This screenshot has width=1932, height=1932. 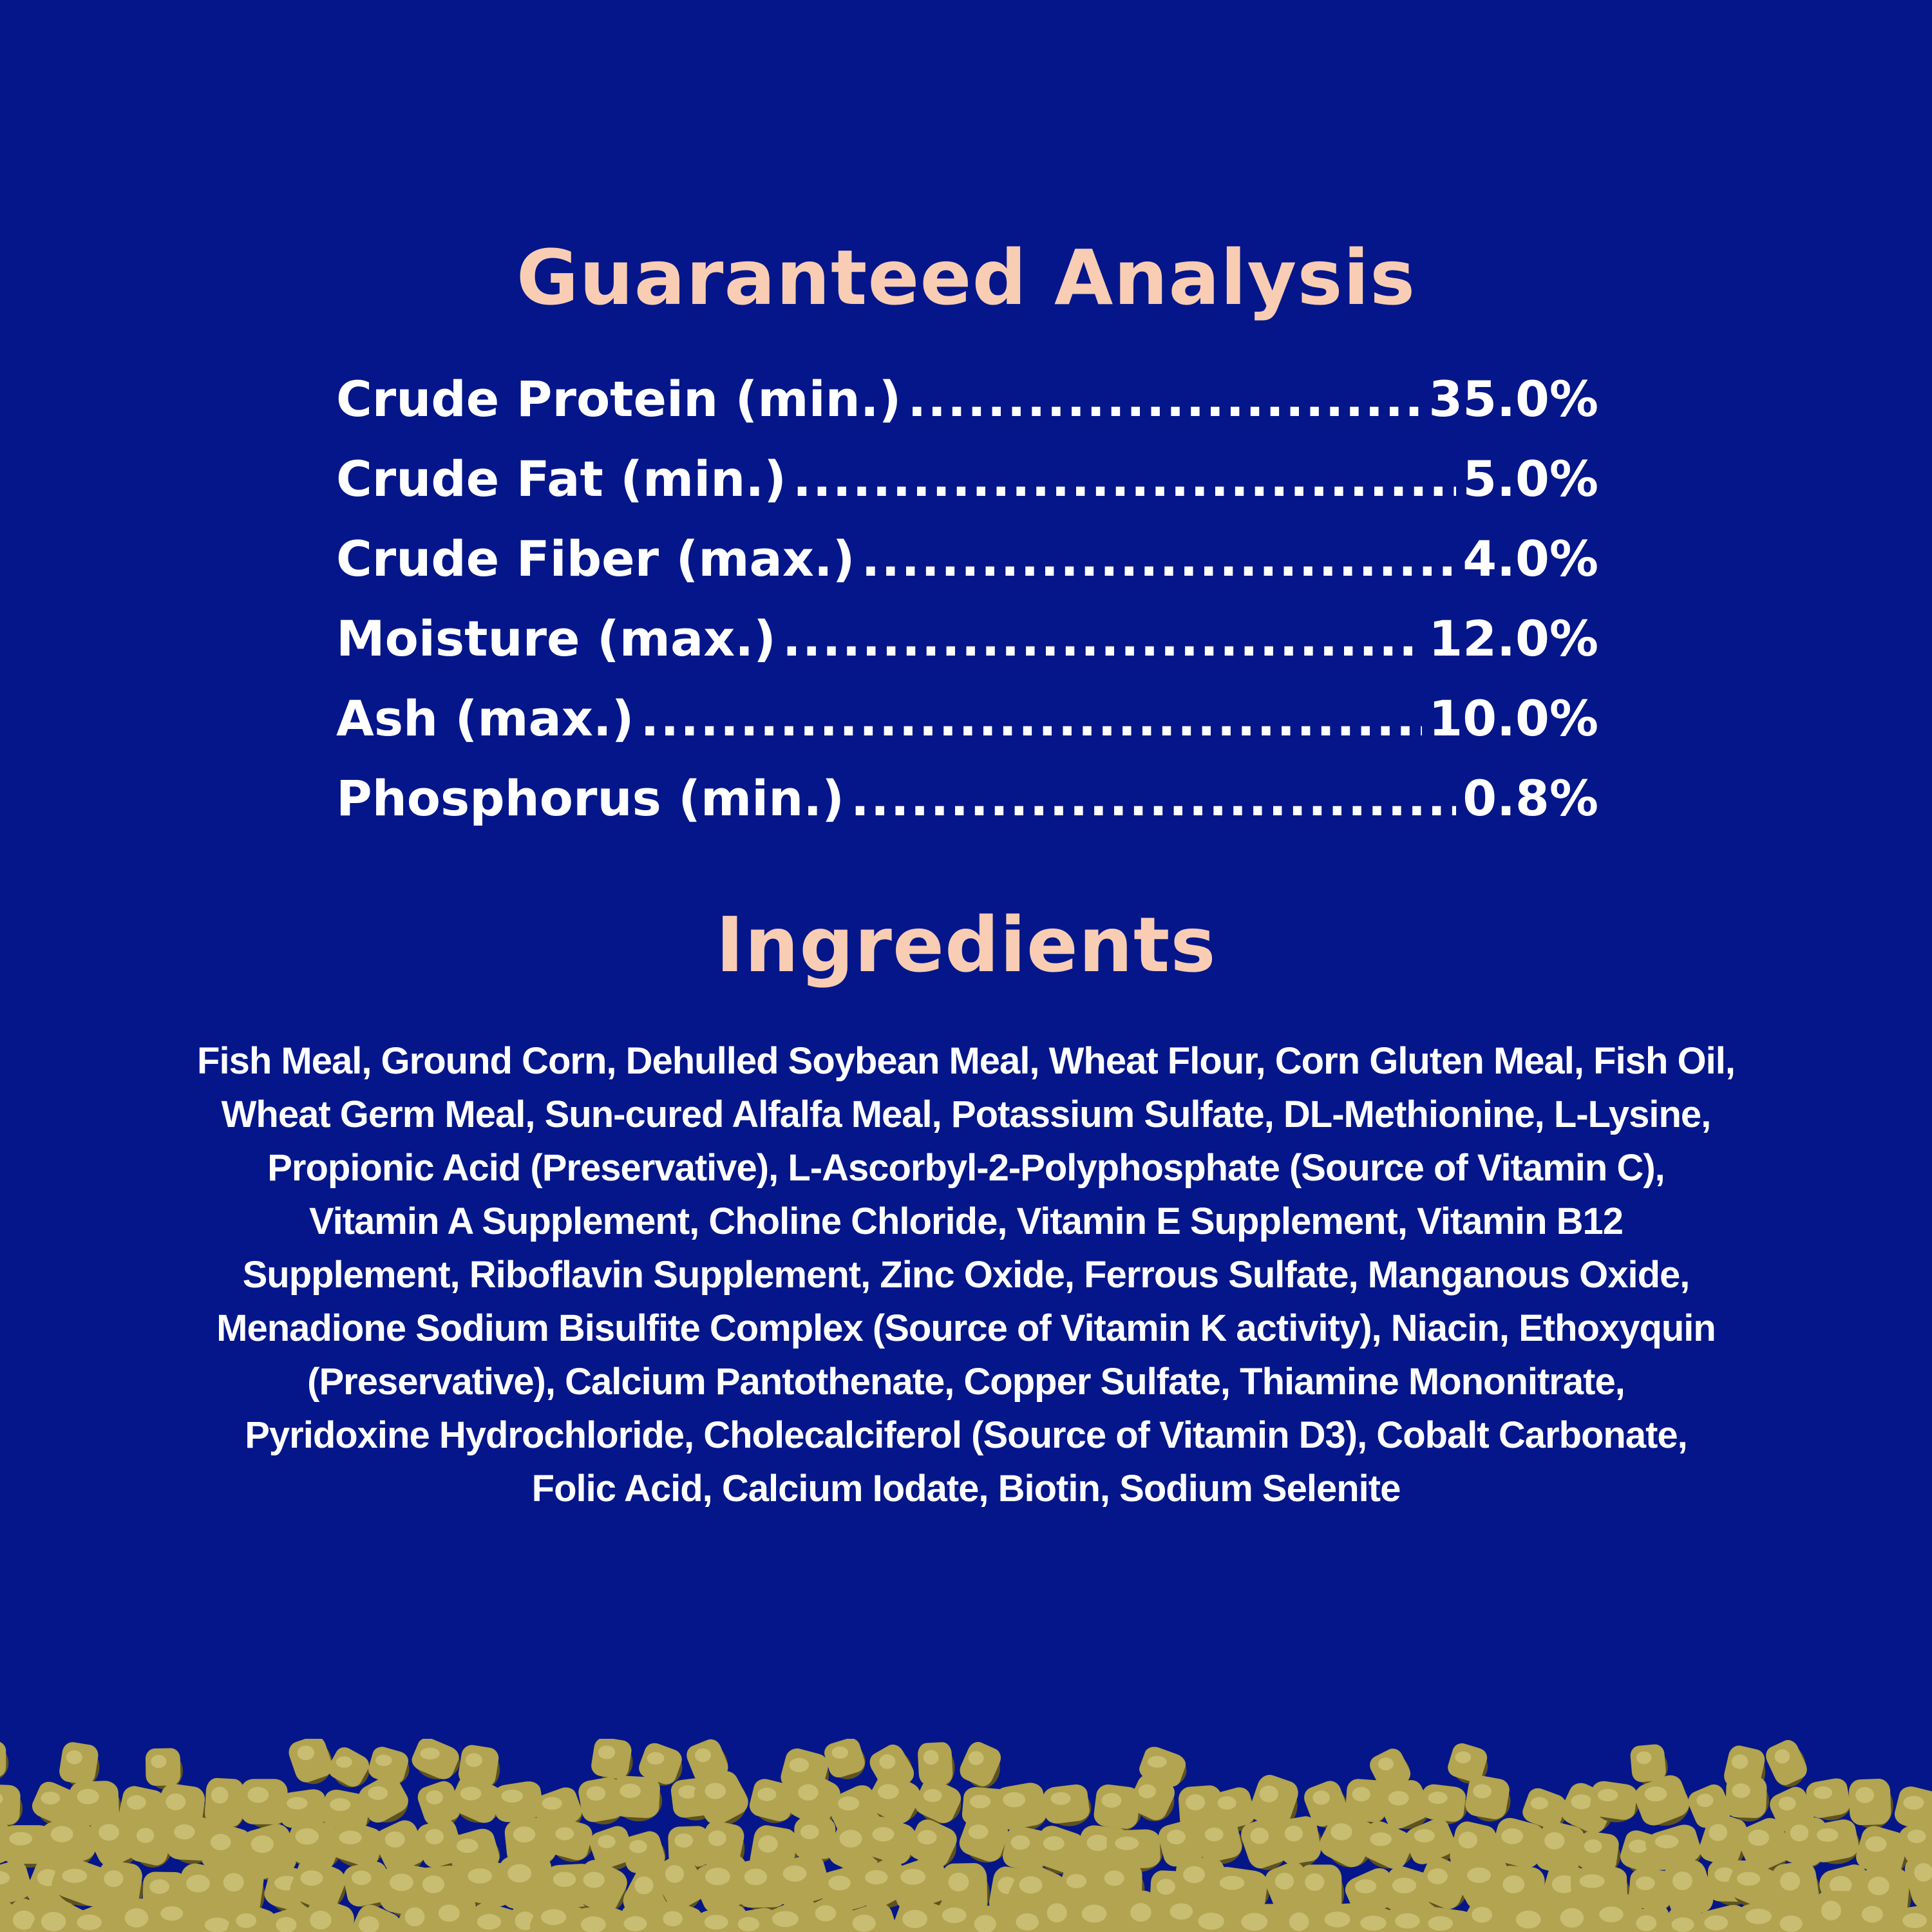 I want to click on analysis-row-crude-fat: Crude Fat (min.) 5.0%, so click(x=967, y=490).